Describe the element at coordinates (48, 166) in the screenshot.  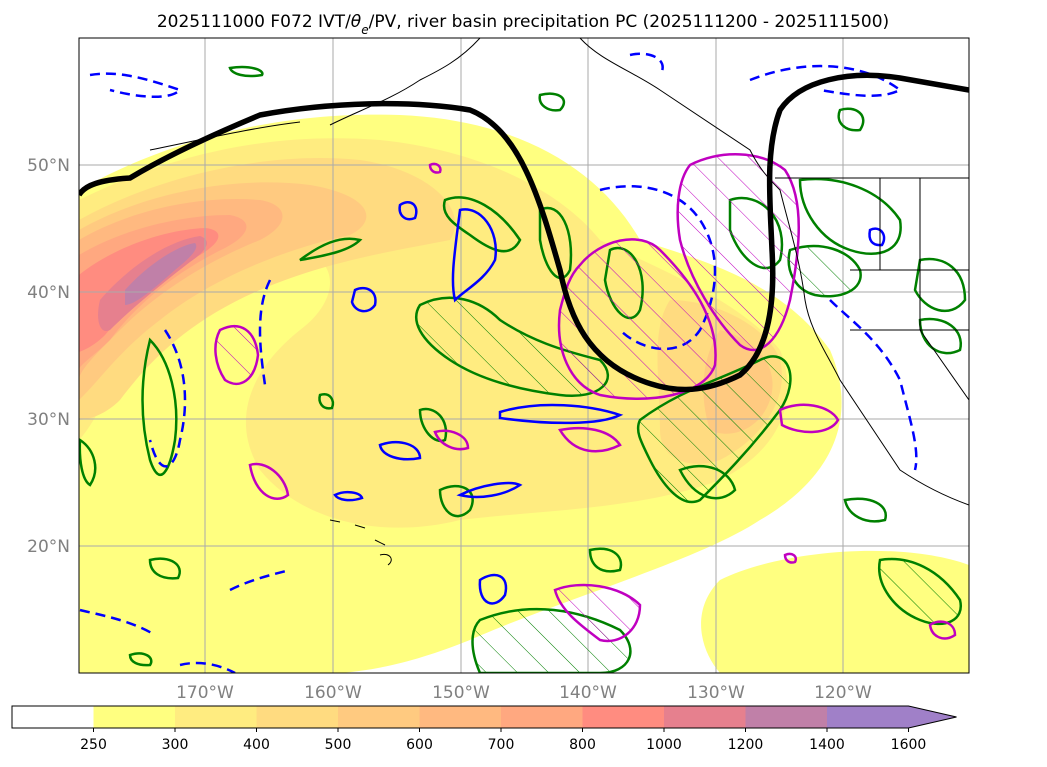
I see `lat-label-50: 50°N` at that location.